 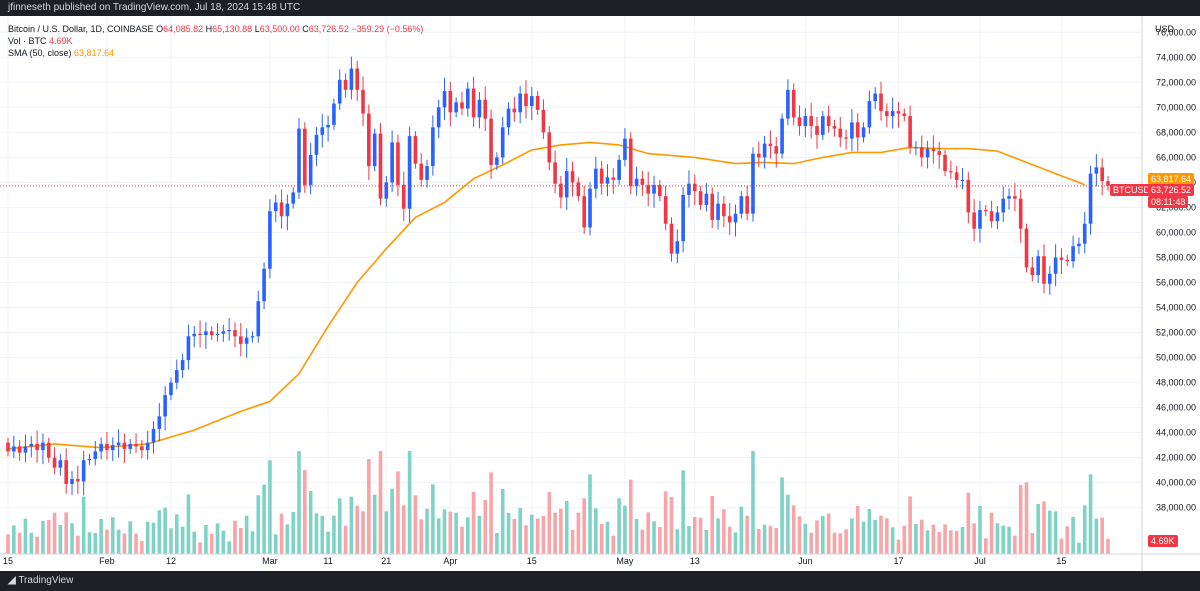 I want to click on legend-open-label: O, so click(x=160, y=29).